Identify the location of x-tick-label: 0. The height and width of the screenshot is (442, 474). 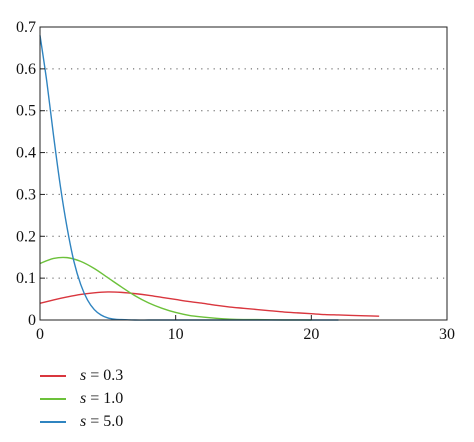
(40, 334).